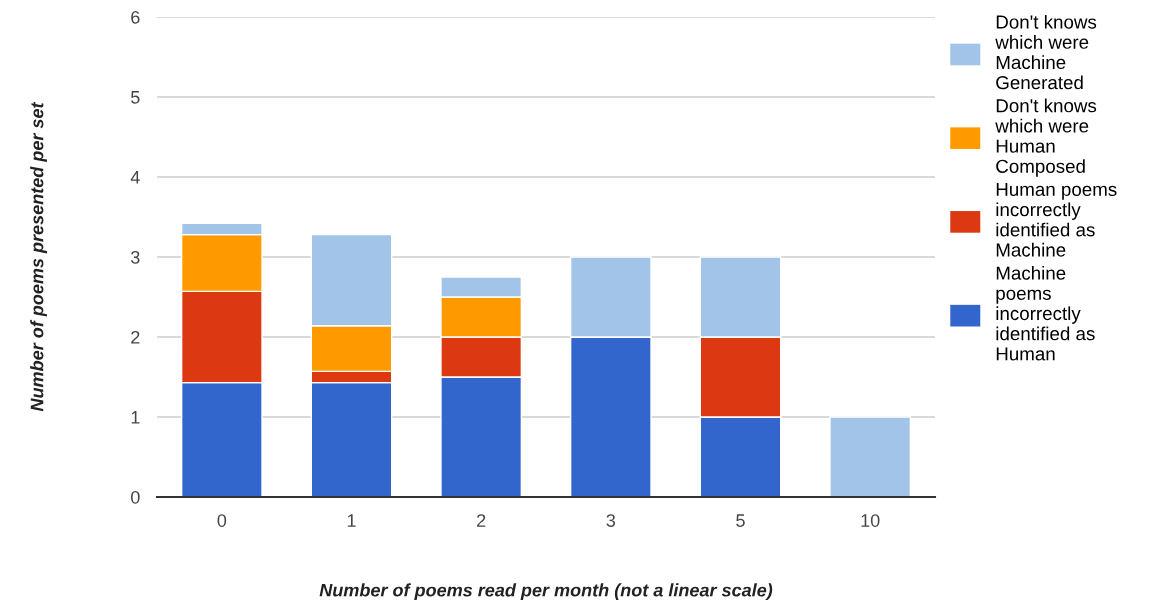 The width and height of the screenshot is (1156, 605). I want to click on x-tick-label: 5, so click(740, 520).